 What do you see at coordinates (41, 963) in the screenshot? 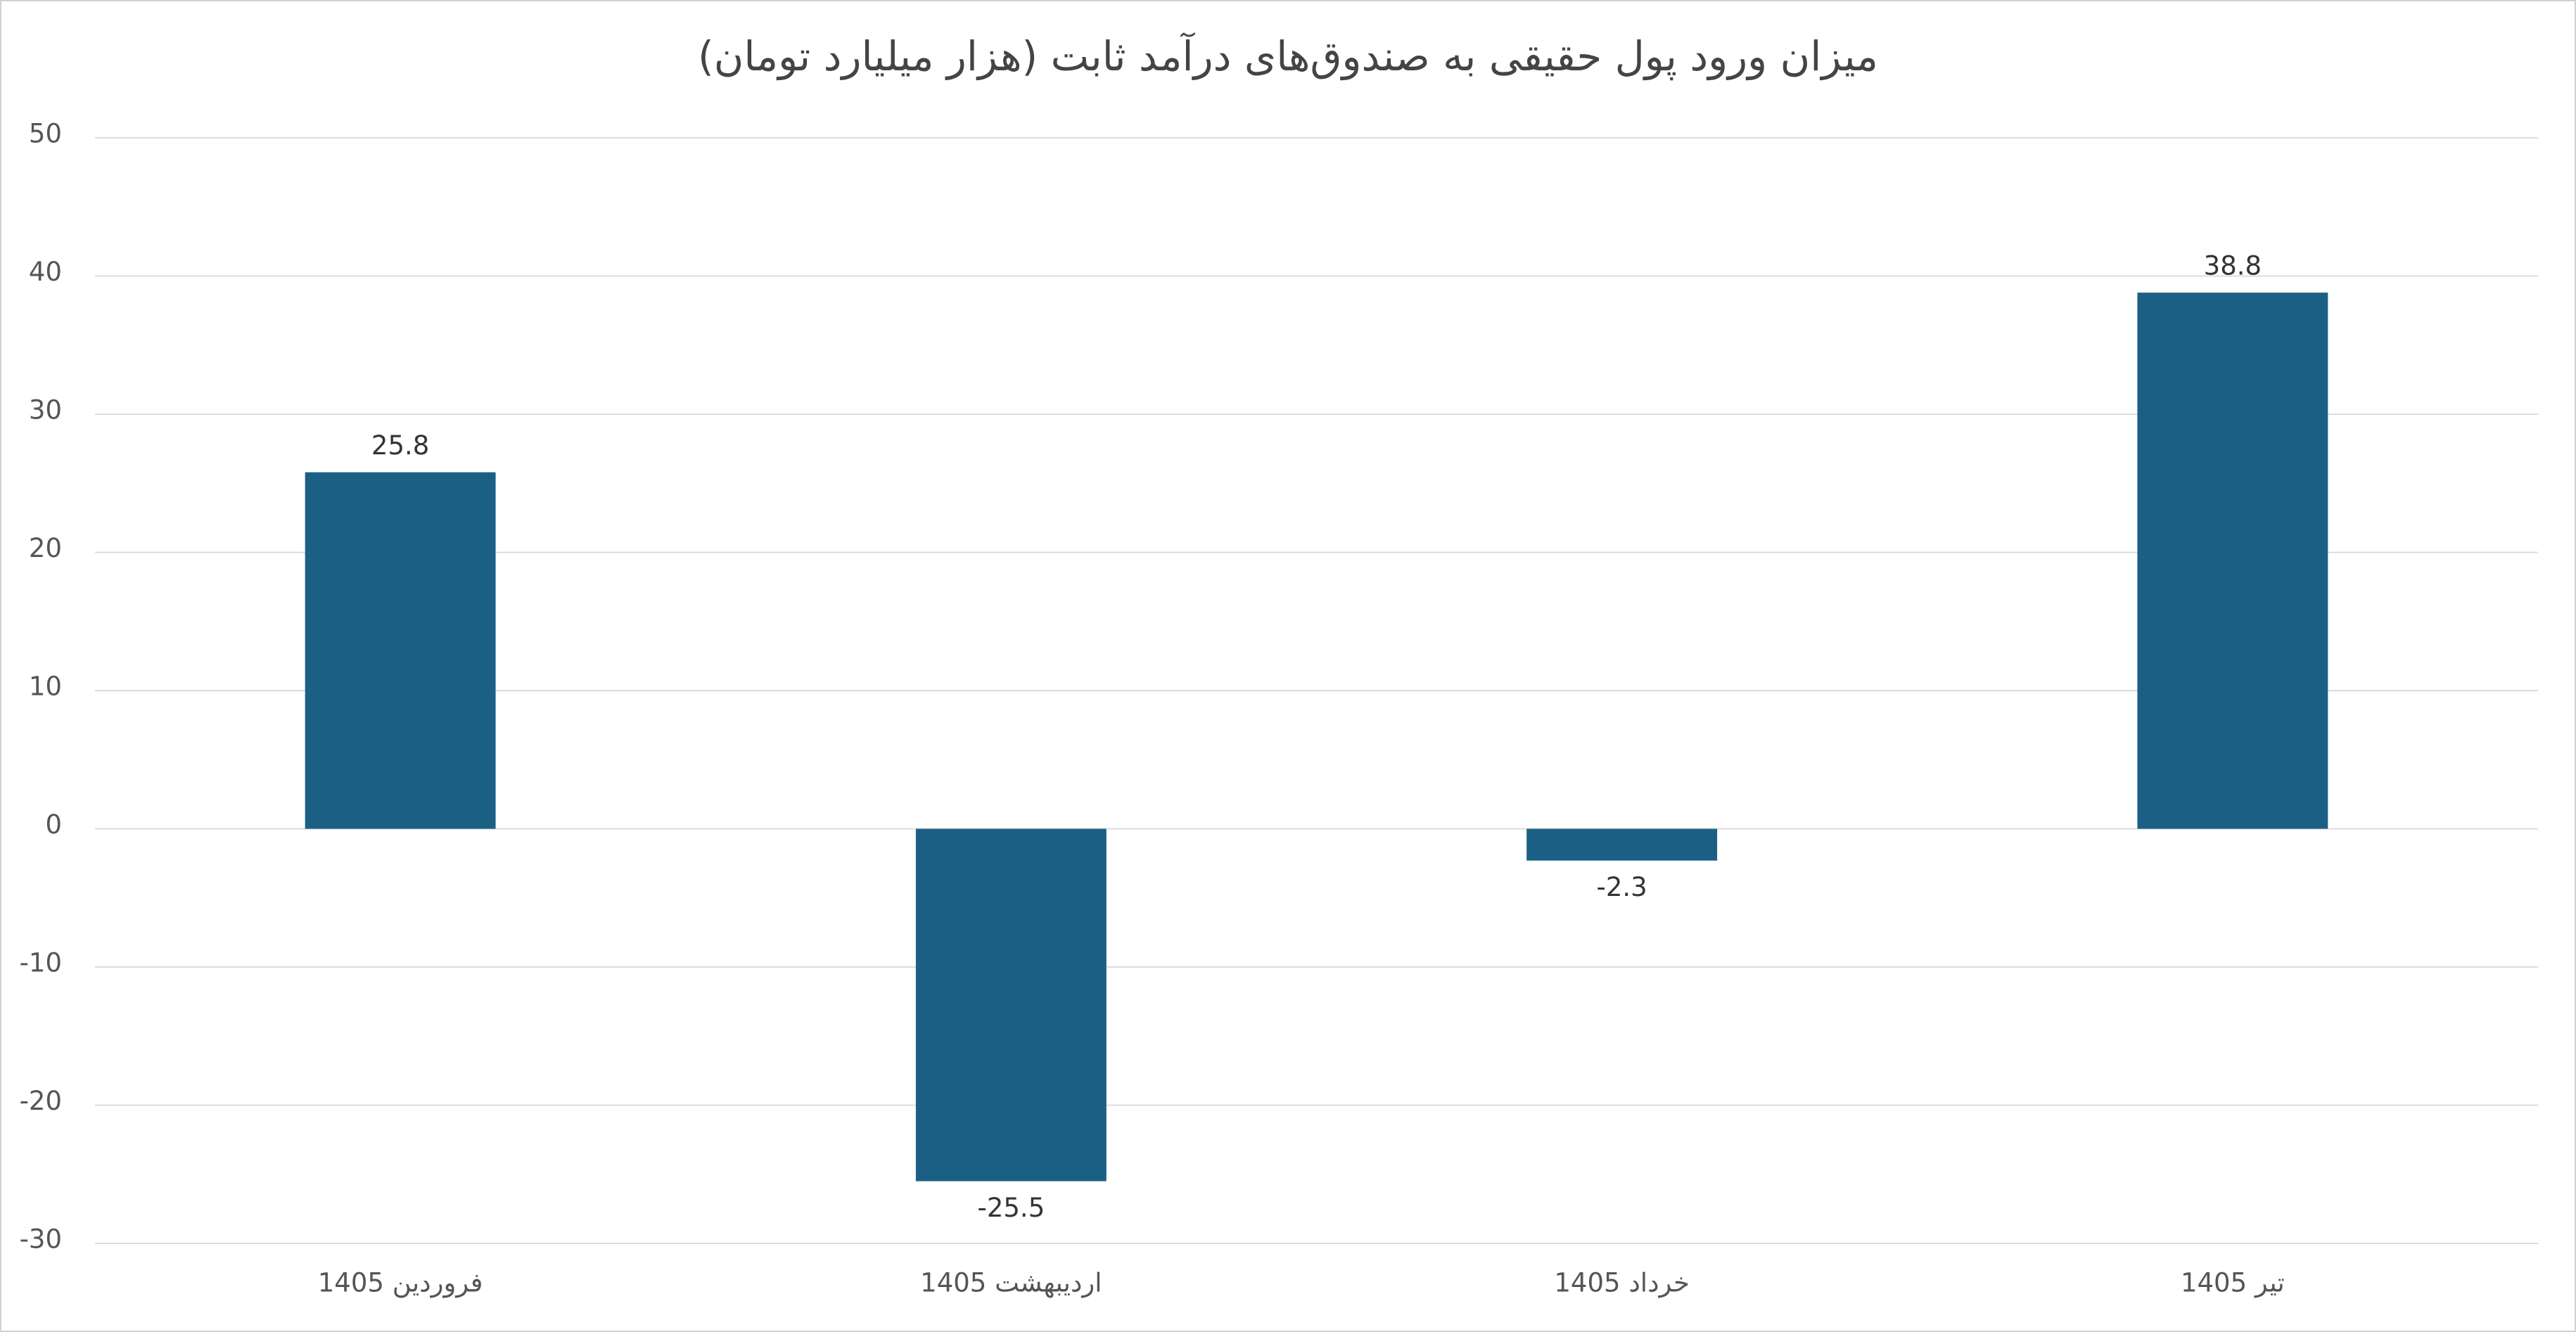
I see `y-tick-label: -10` at bounding box center [41, 963].